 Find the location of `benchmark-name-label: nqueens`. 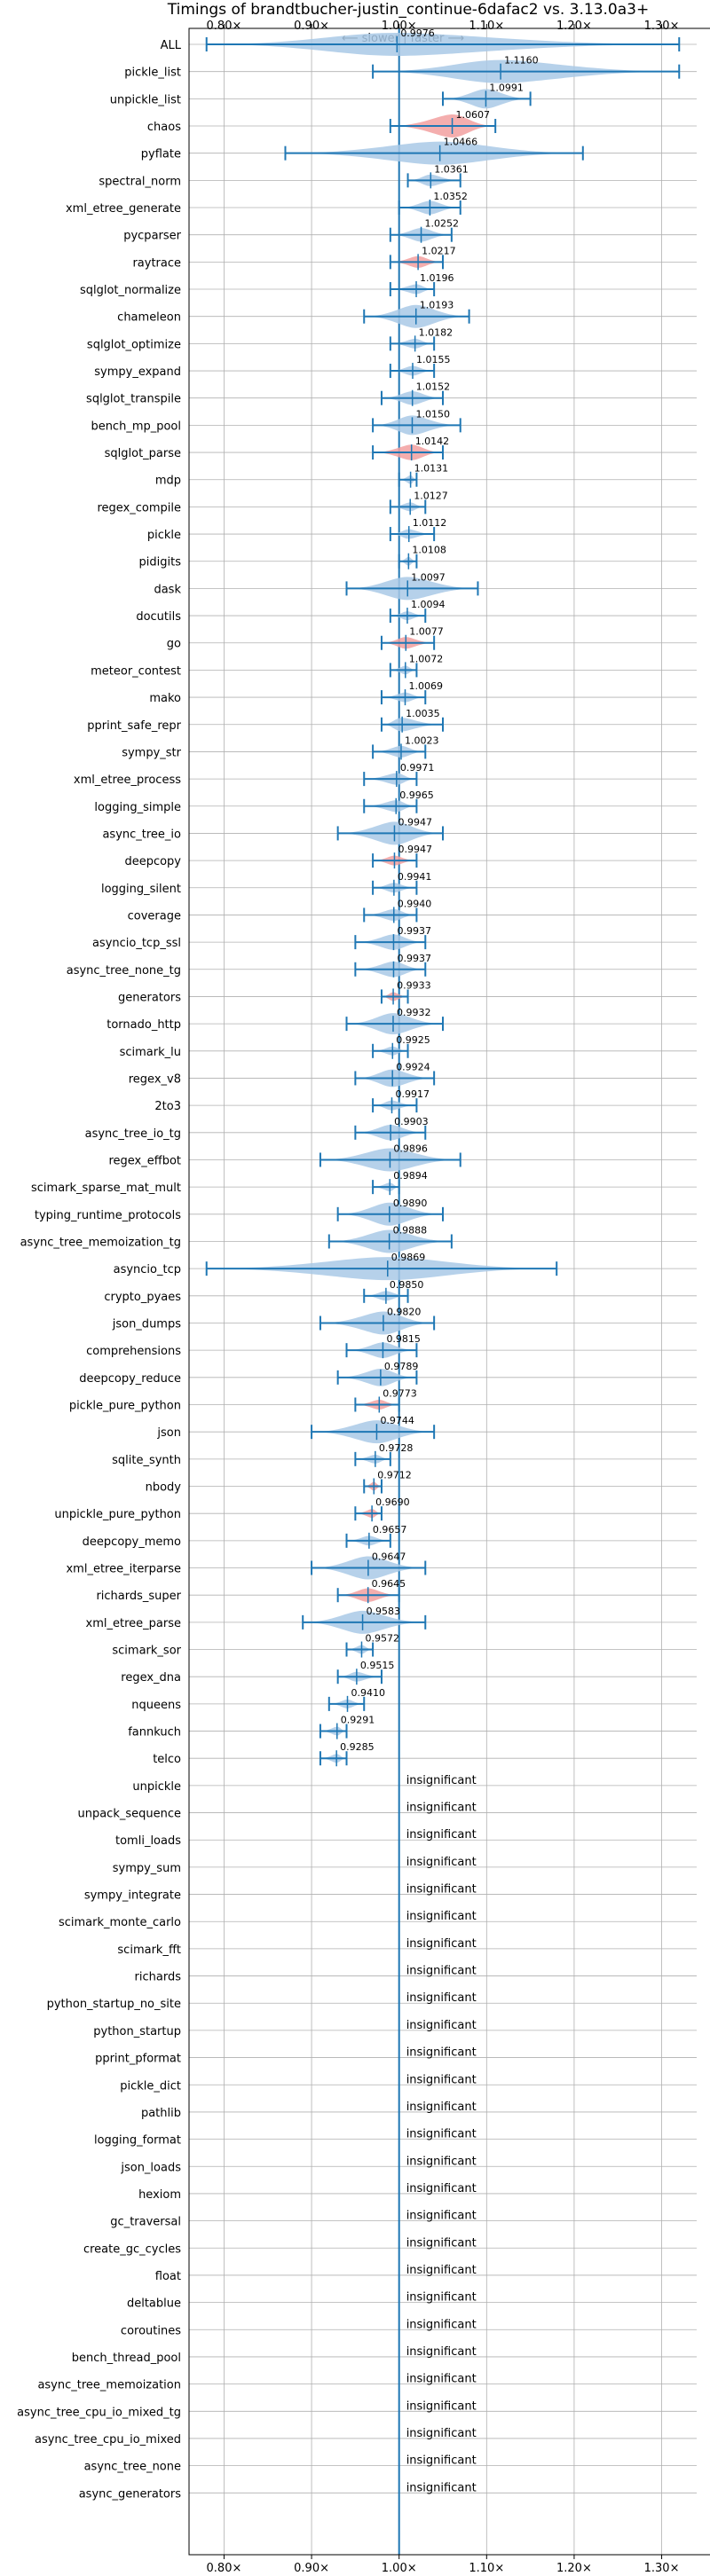

benchmark-name-label: nqueens is located at coordinates (156, 1705).